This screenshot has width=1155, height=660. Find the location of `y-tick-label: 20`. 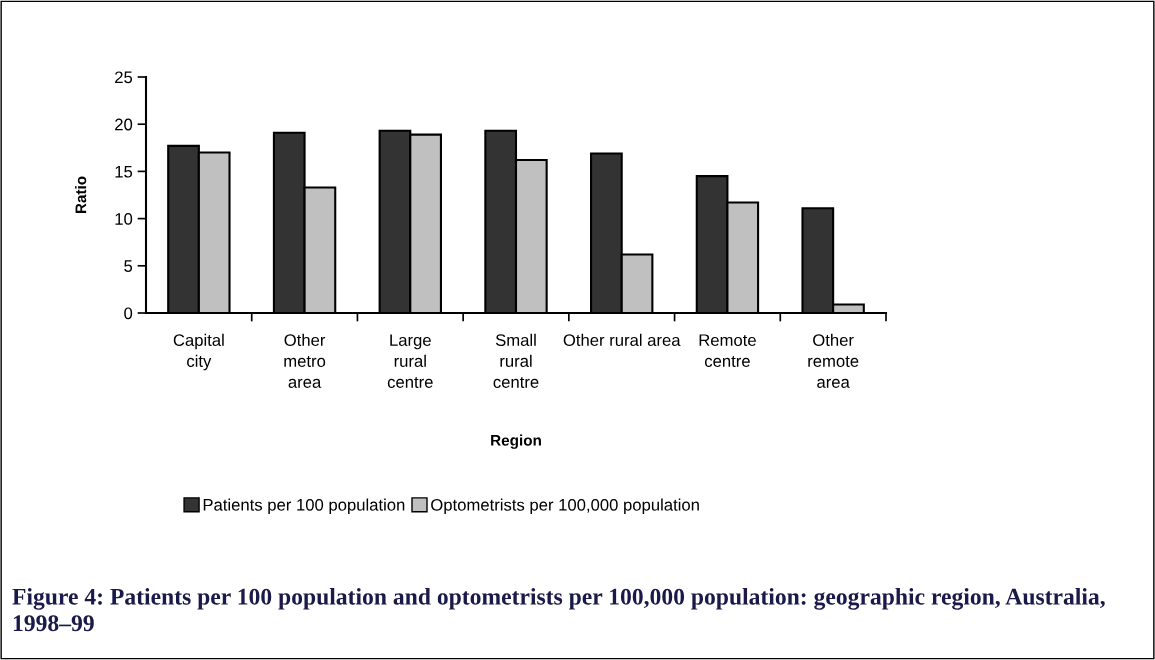

y-tick-label: 20 is located at coordinates (124, 124).